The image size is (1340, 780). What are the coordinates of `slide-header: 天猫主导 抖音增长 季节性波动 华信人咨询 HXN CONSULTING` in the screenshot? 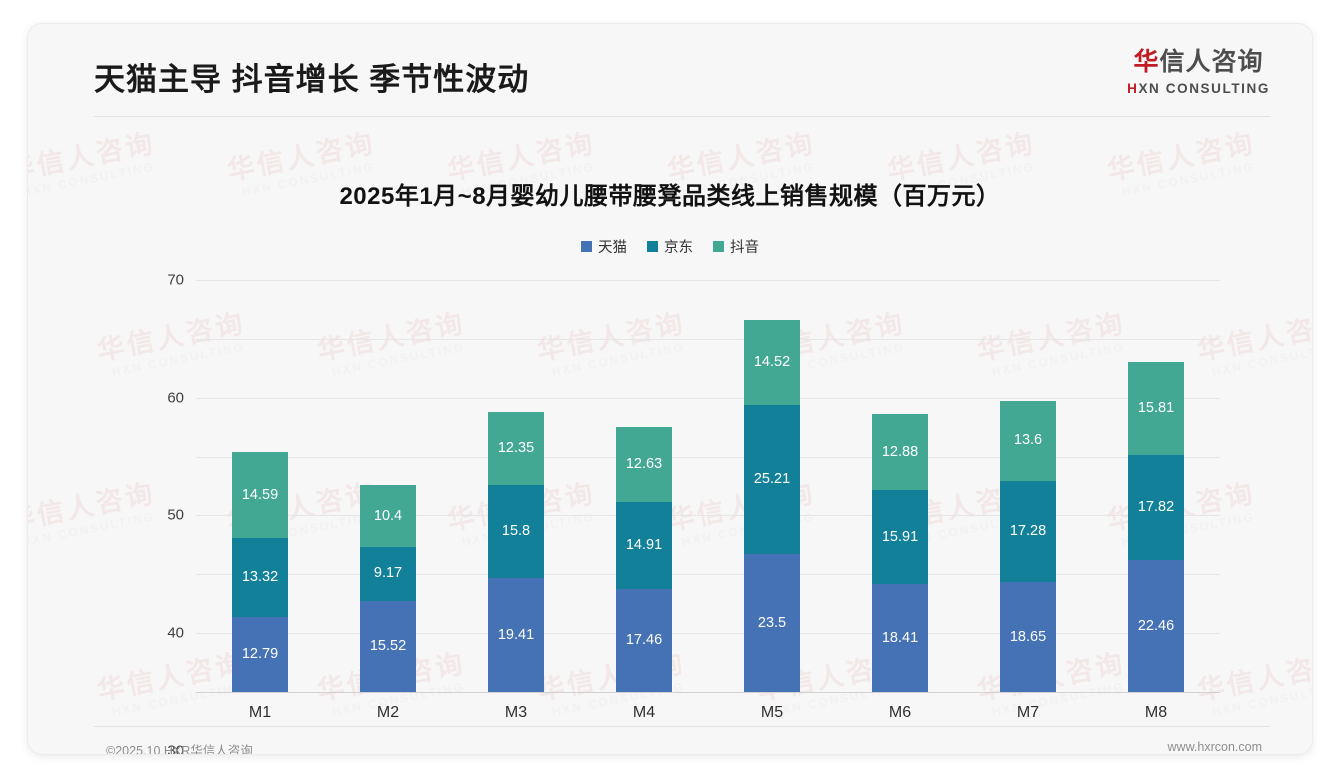 It's located at (670, 72).